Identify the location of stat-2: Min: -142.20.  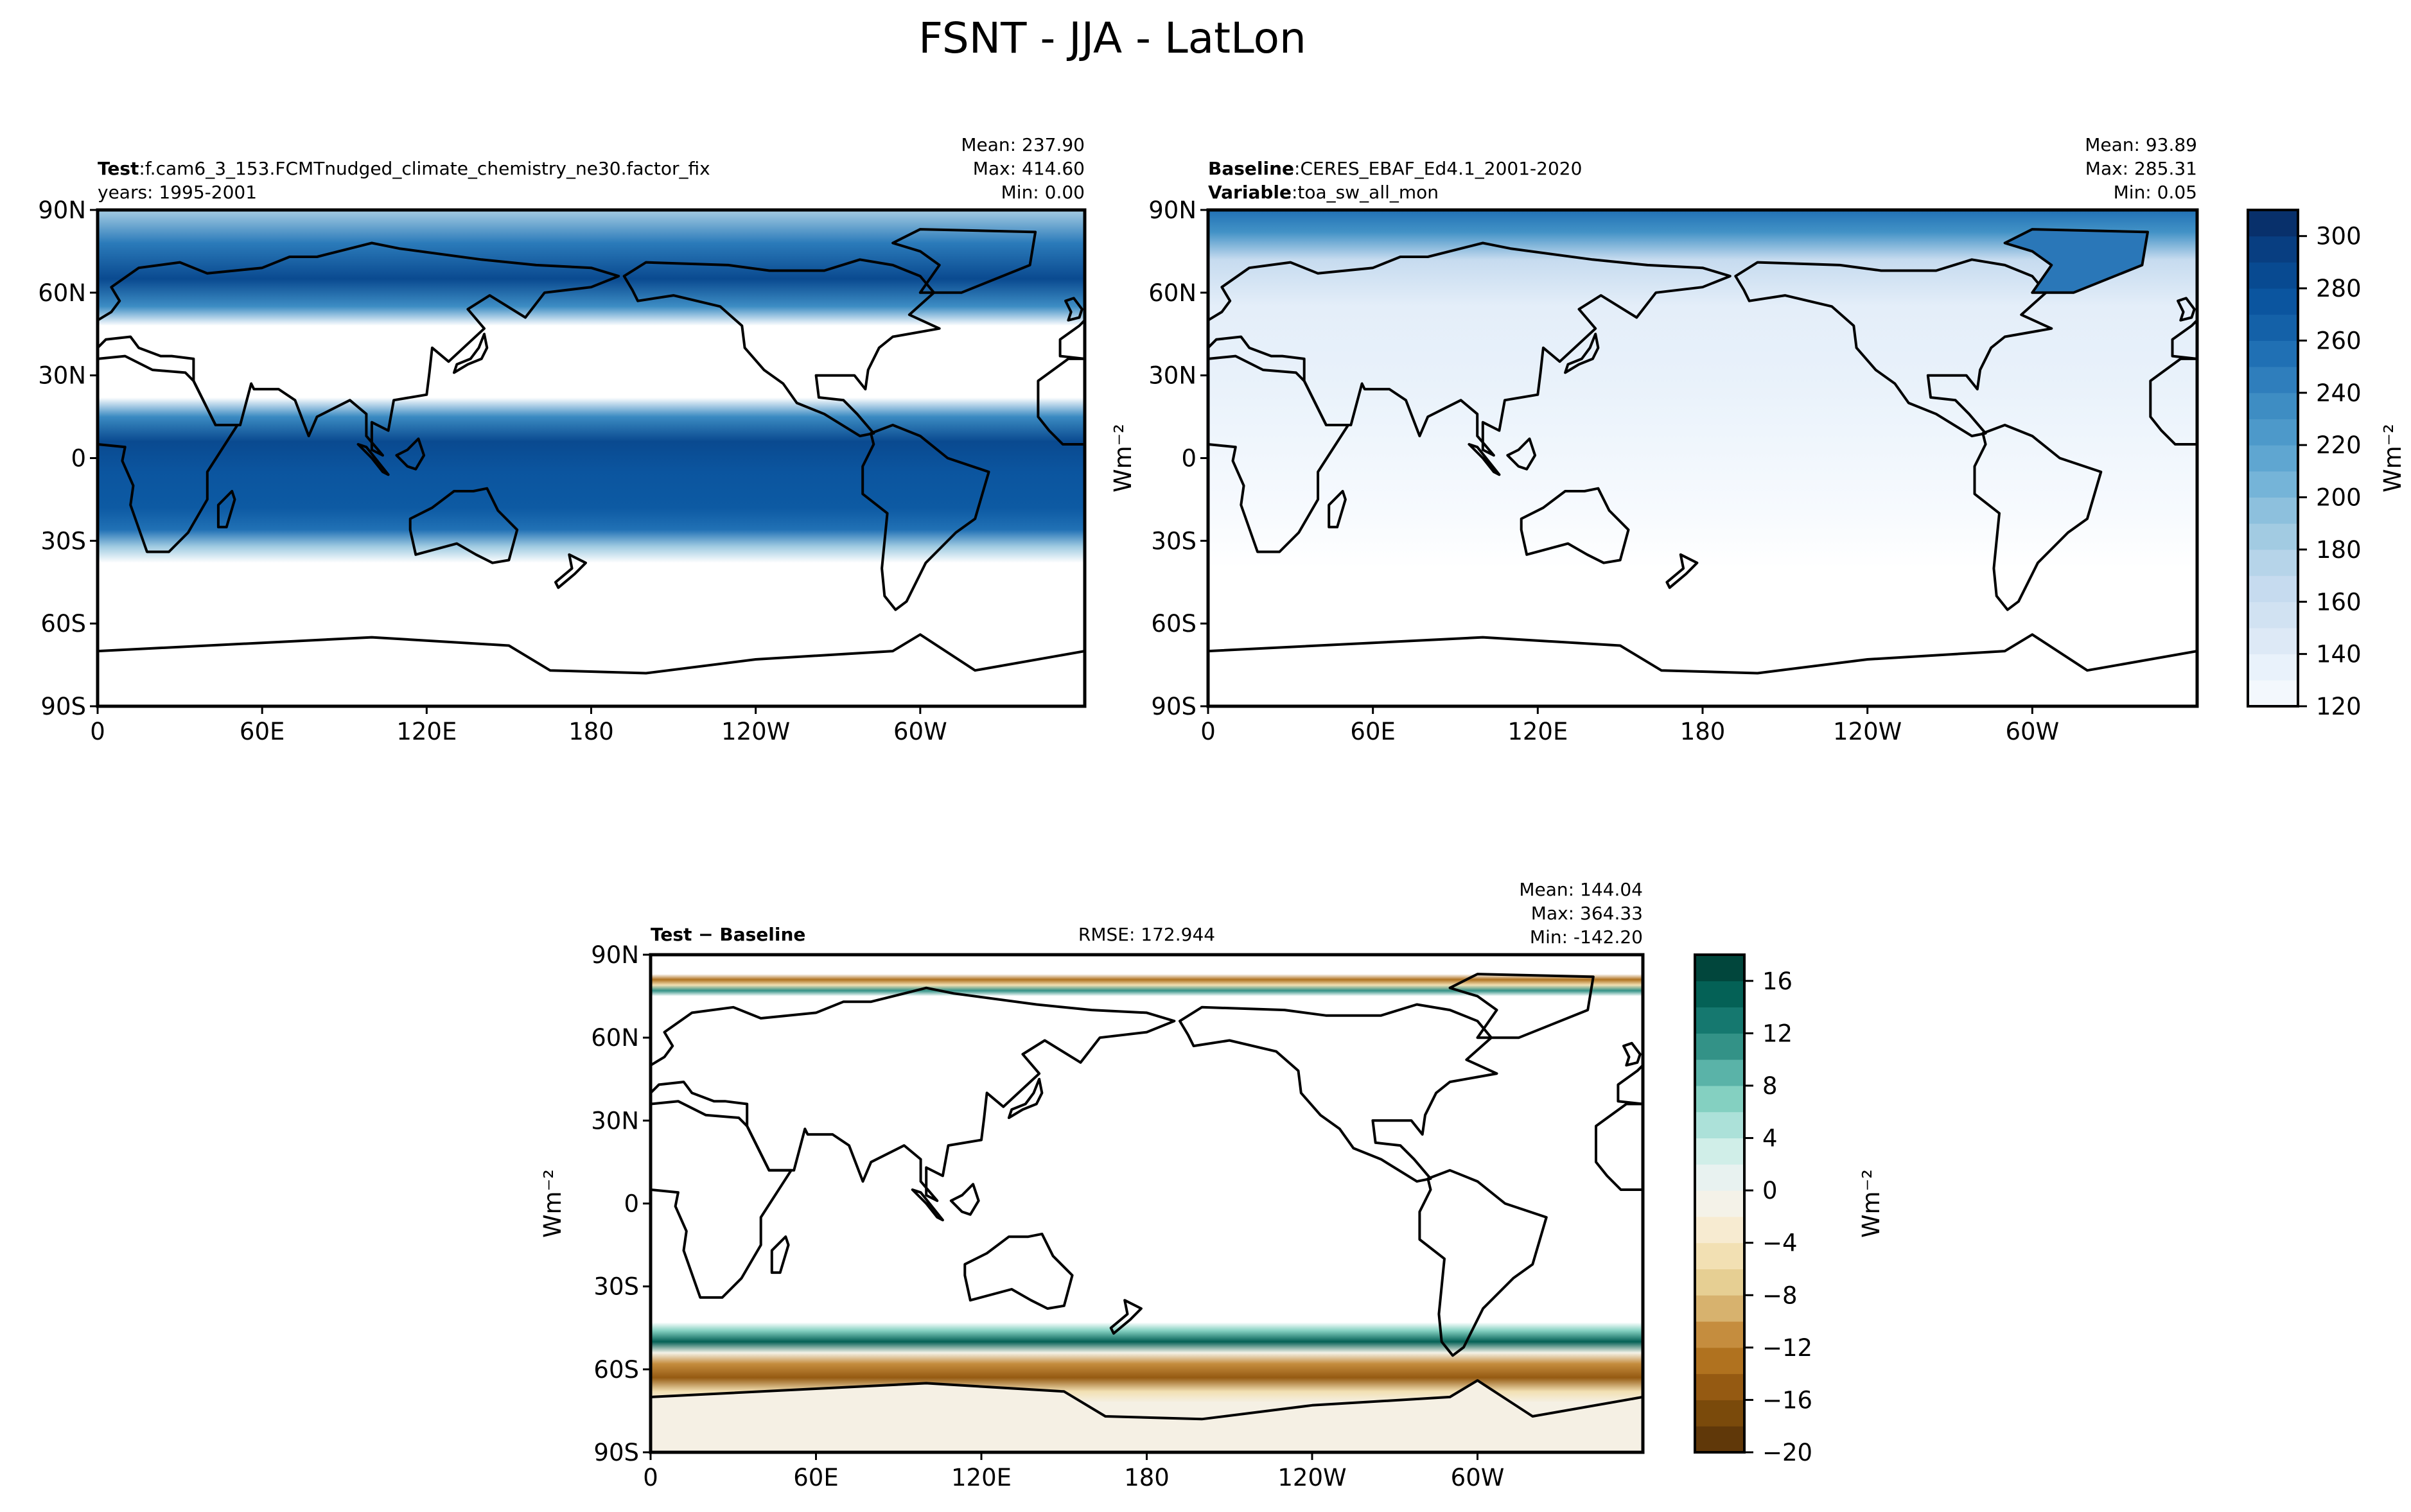
(1587, 937).